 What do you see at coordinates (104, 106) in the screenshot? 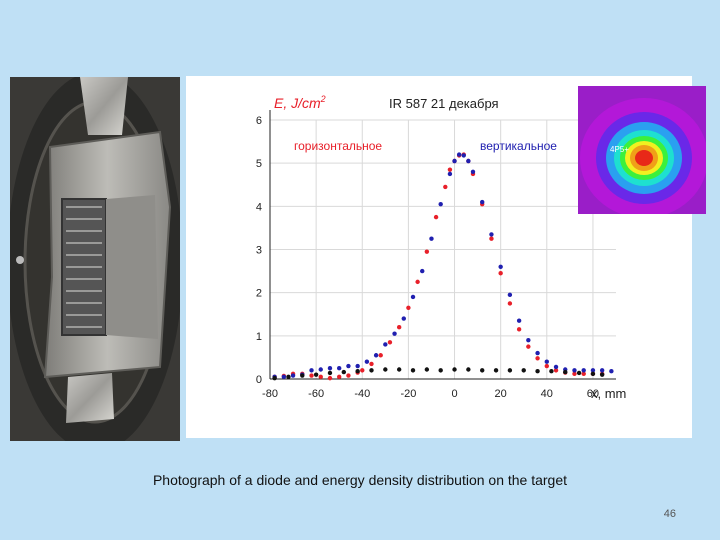
I see `top-tab` at bounding box center [104, 106].